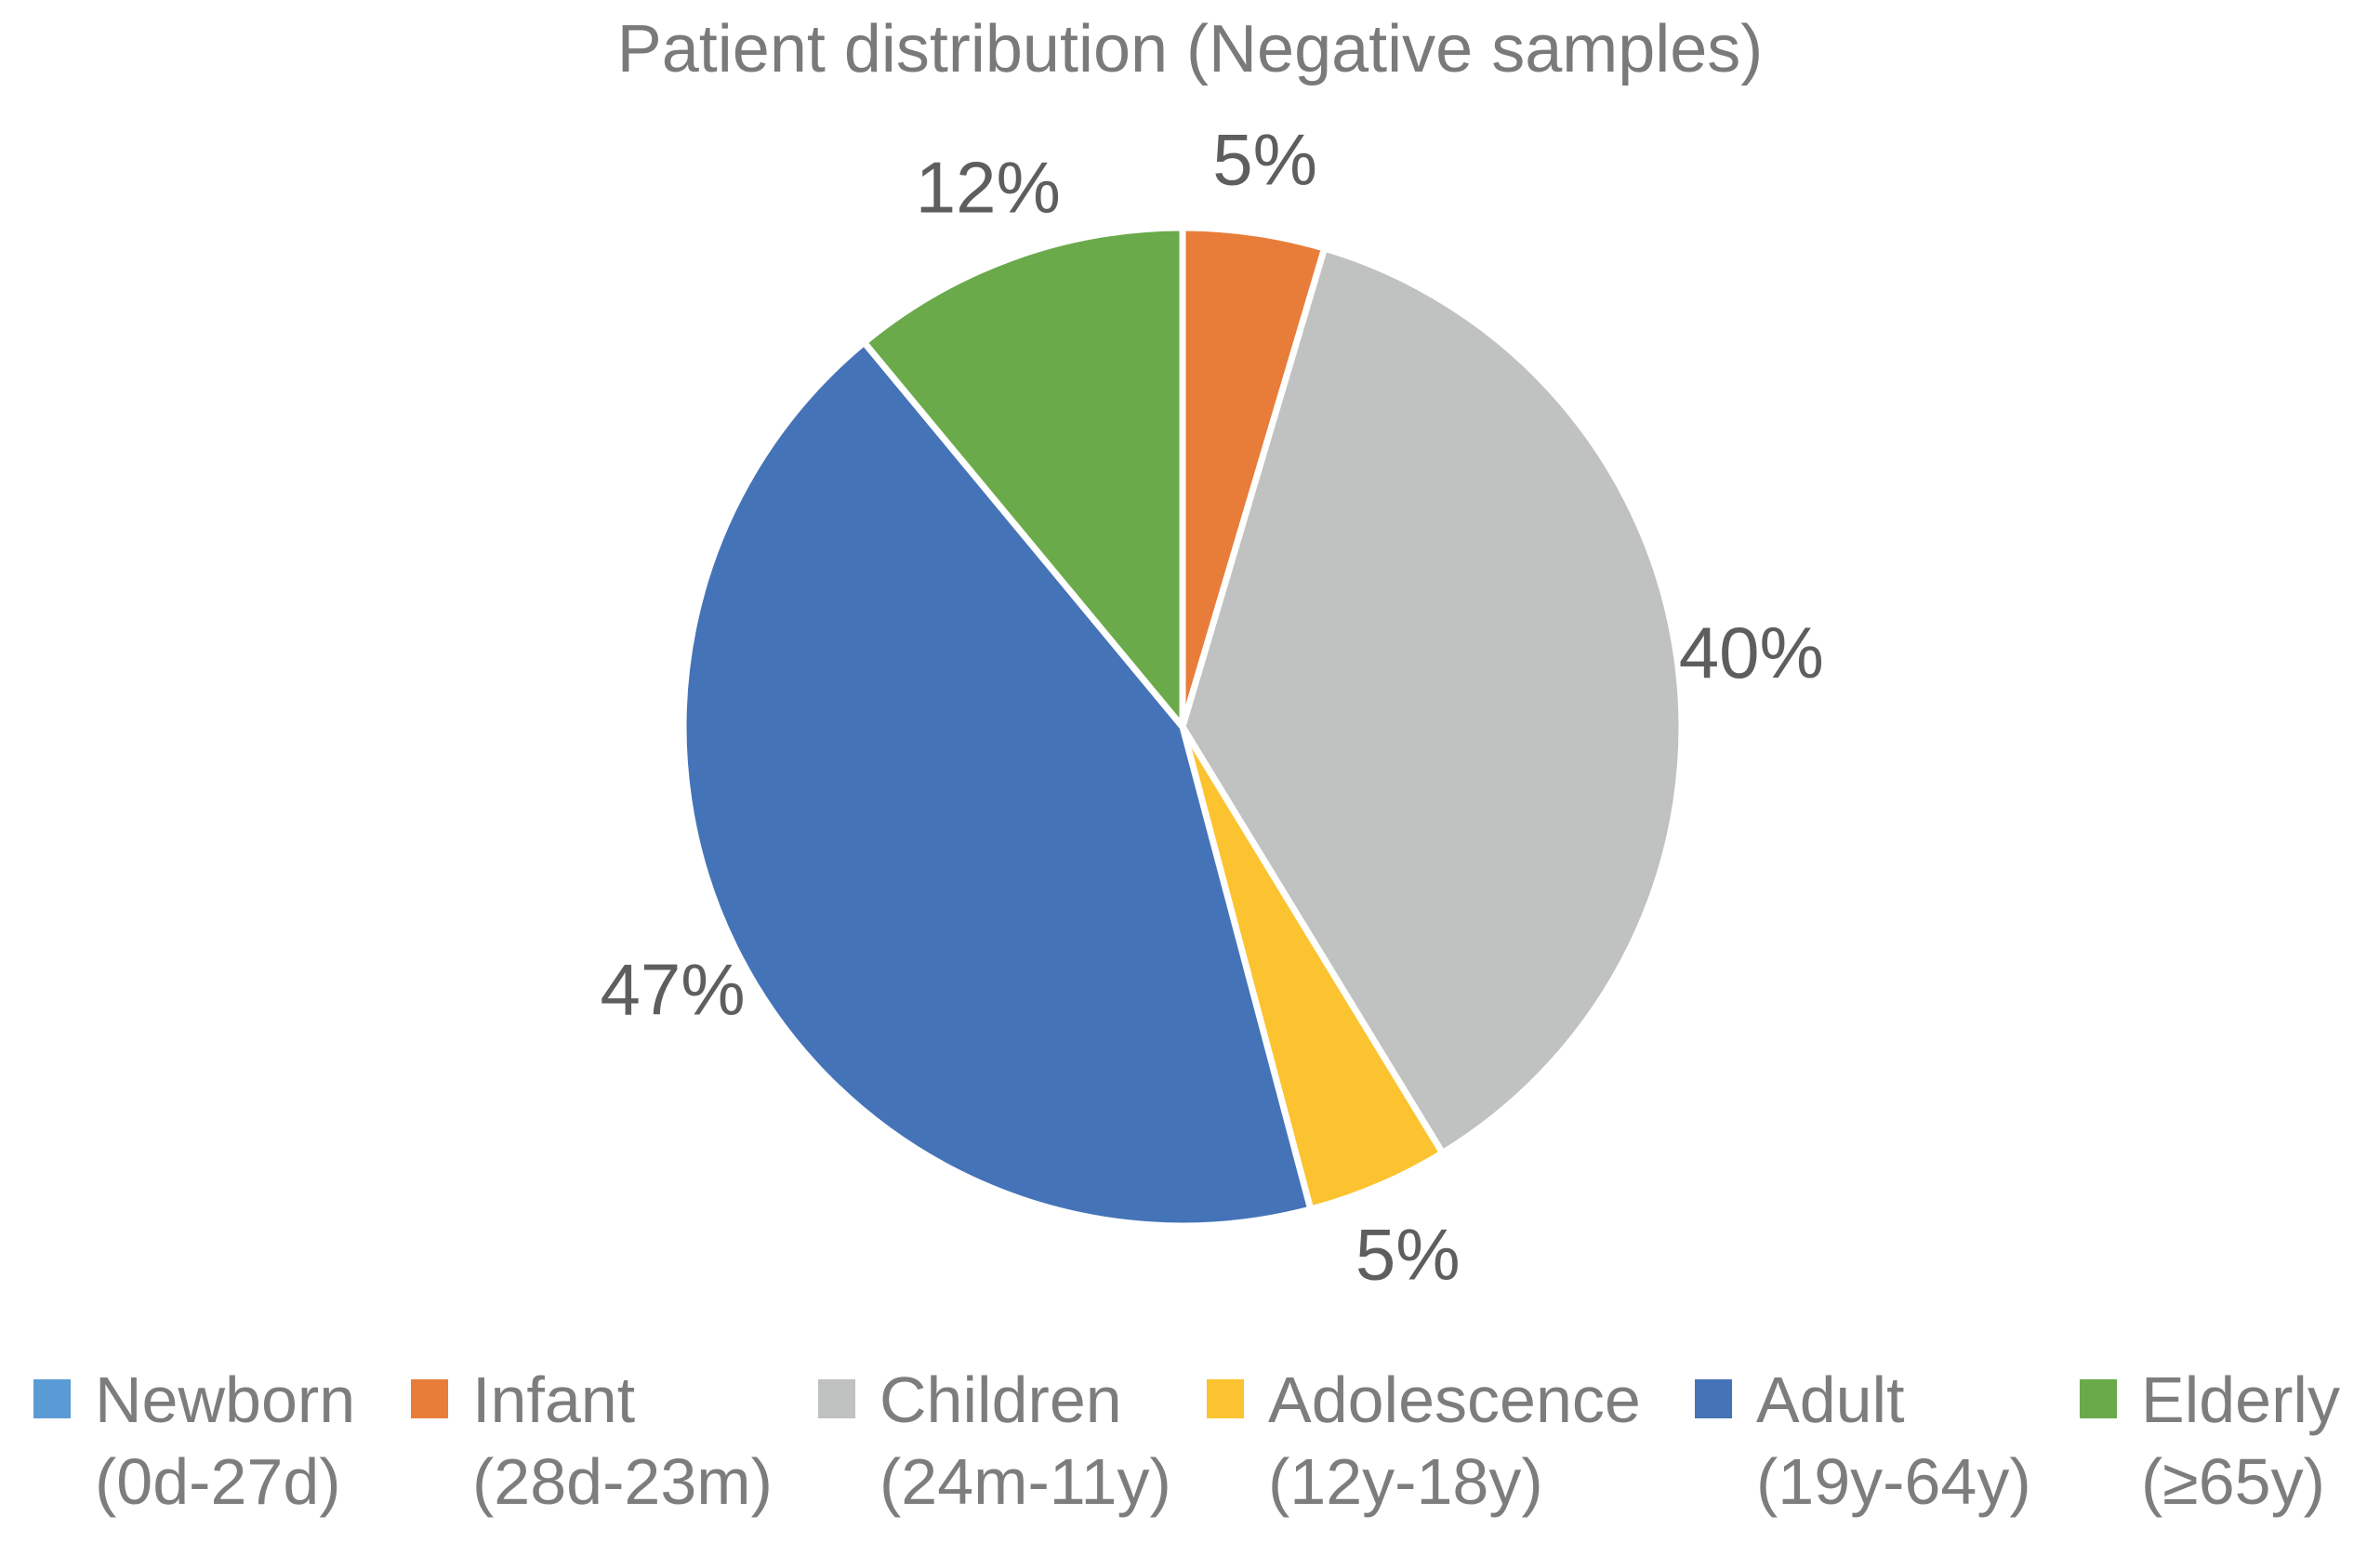 This screenshot has width=2380, height=1555. I want to click on legend-label: Adult, so click(1830, 1400).